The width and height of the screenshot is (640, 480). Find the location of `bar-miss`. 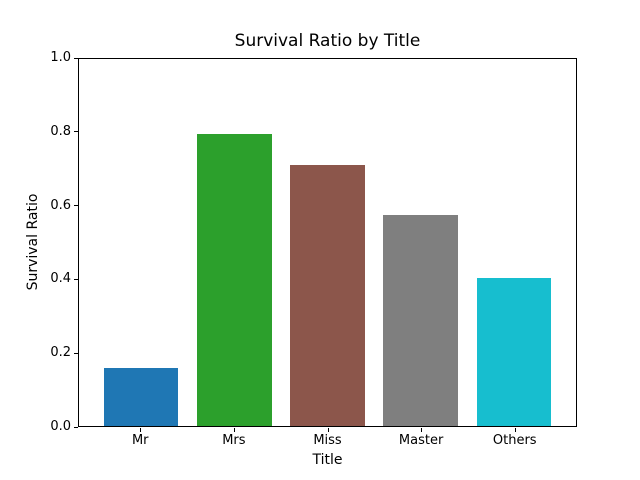

bar-miss is located at coordinates (327, 295).